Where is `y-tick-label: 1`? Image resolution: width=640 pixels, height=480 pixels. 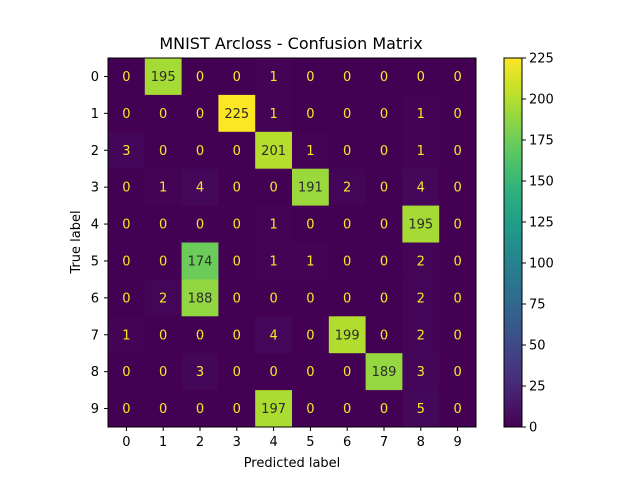
y-tick-label: 1 is located at coordinates (95, 114).